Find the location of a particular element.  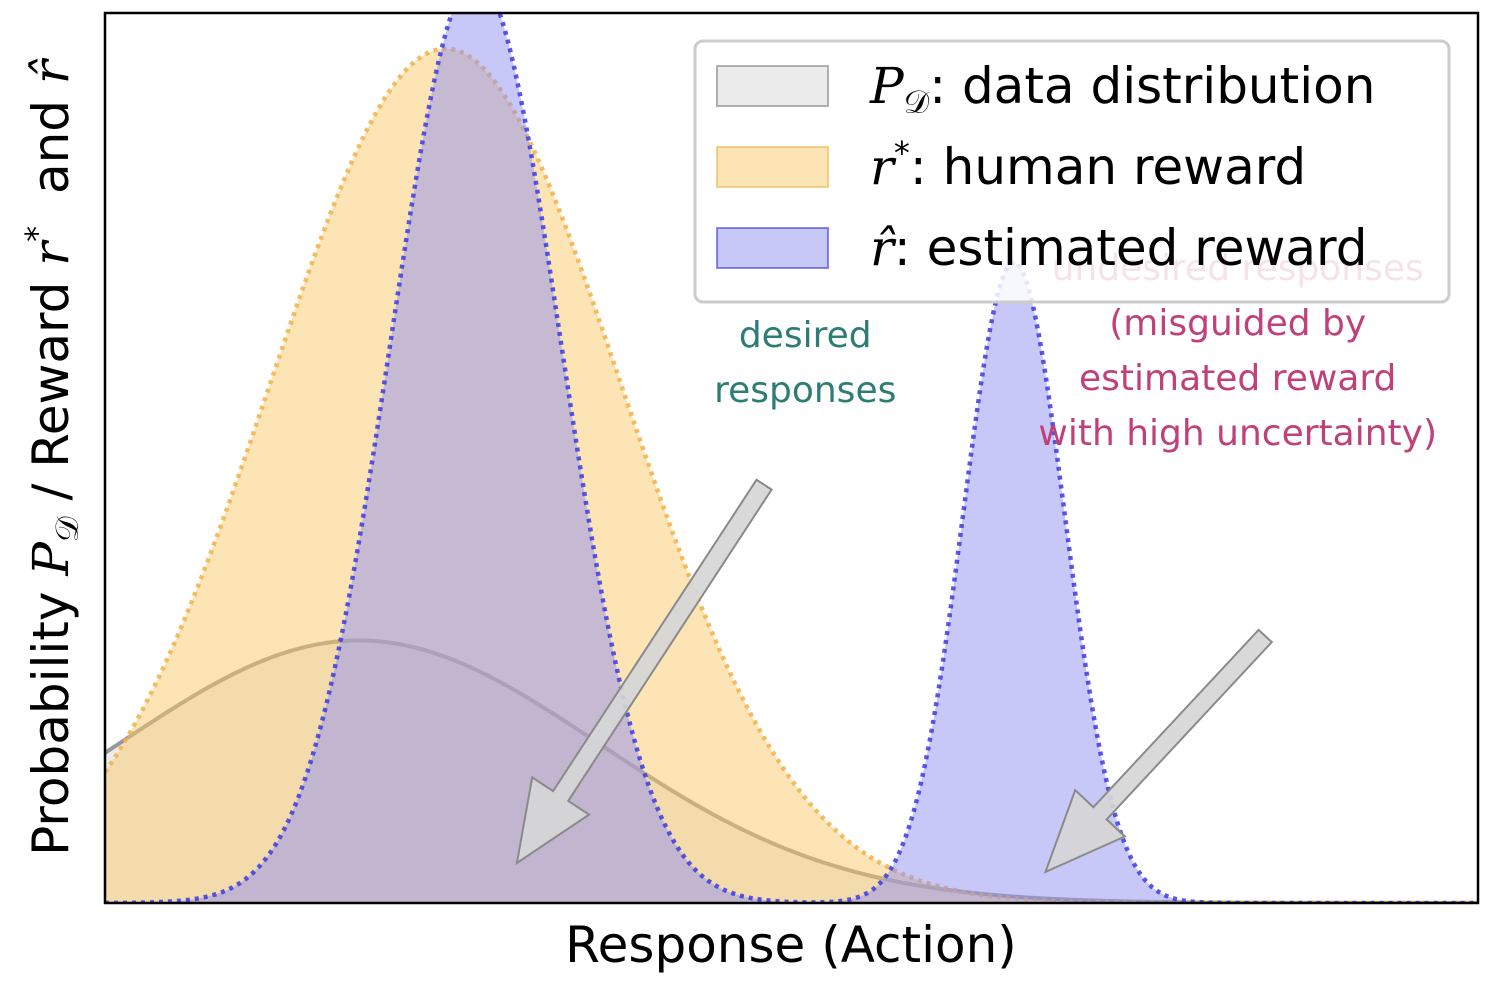

legend-swatch-estimated is located at coordinates (772, 248).